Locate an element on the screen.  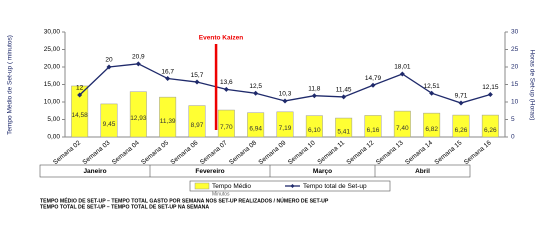
x-tick-label: Semana 04 is located at coordinates (126, 152).